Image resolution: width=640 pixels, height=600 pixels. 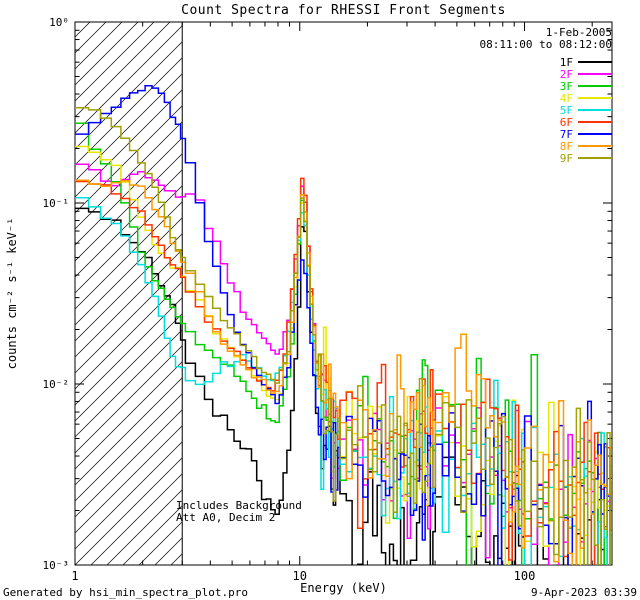 I want to click on legend-label: 2F, so click(x=566, y=74).